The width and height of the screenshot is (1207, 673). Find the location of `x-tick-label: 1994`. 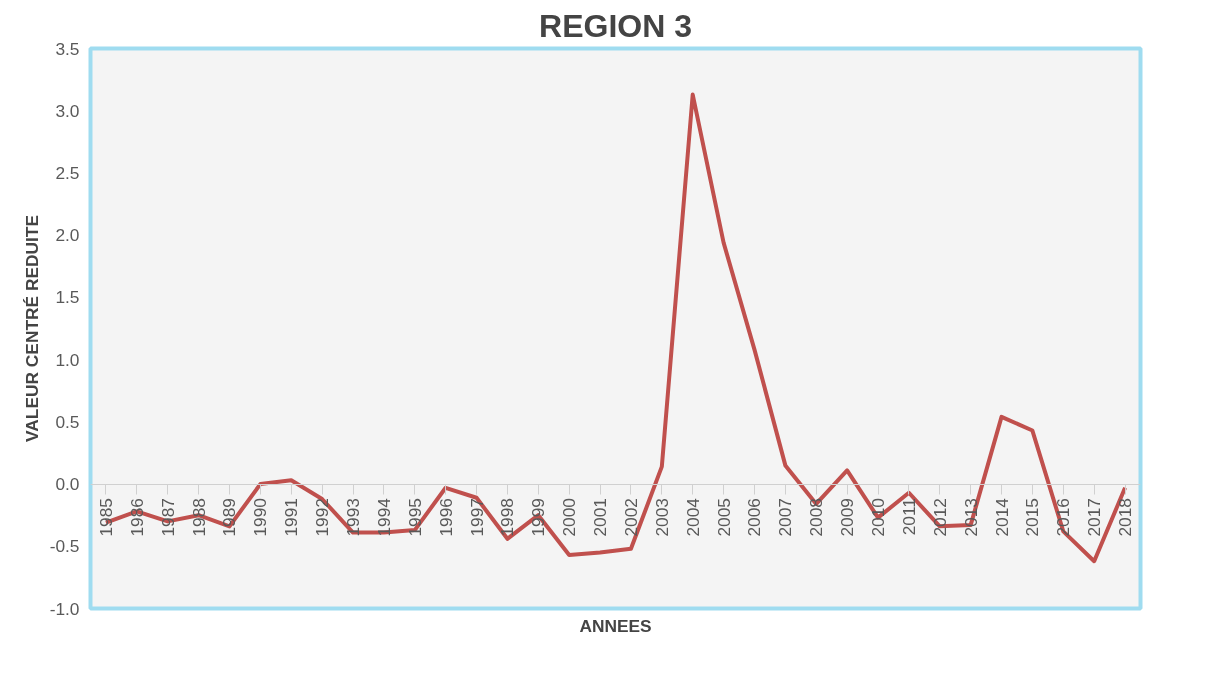

x-tick-label: 1994 is located at coordinates (383, 517).